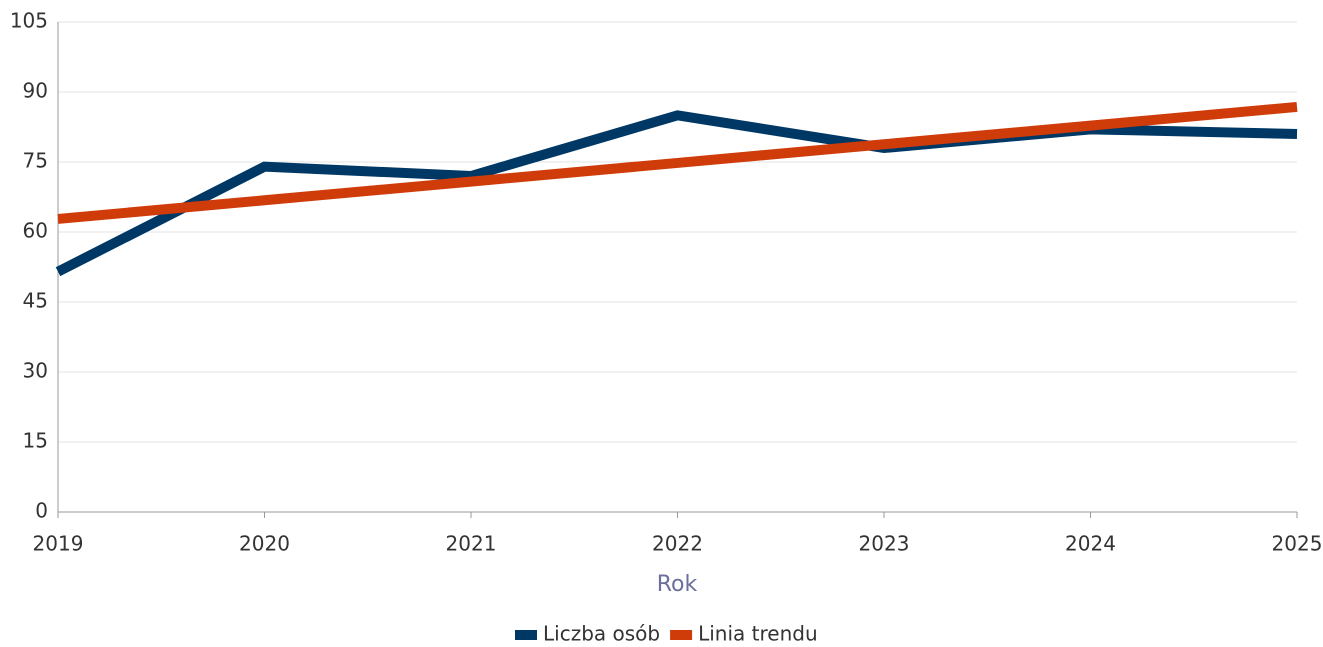 This screenshot has width=1323, height=647. I want to click on y-tick-label: 45, so click(35, 301).